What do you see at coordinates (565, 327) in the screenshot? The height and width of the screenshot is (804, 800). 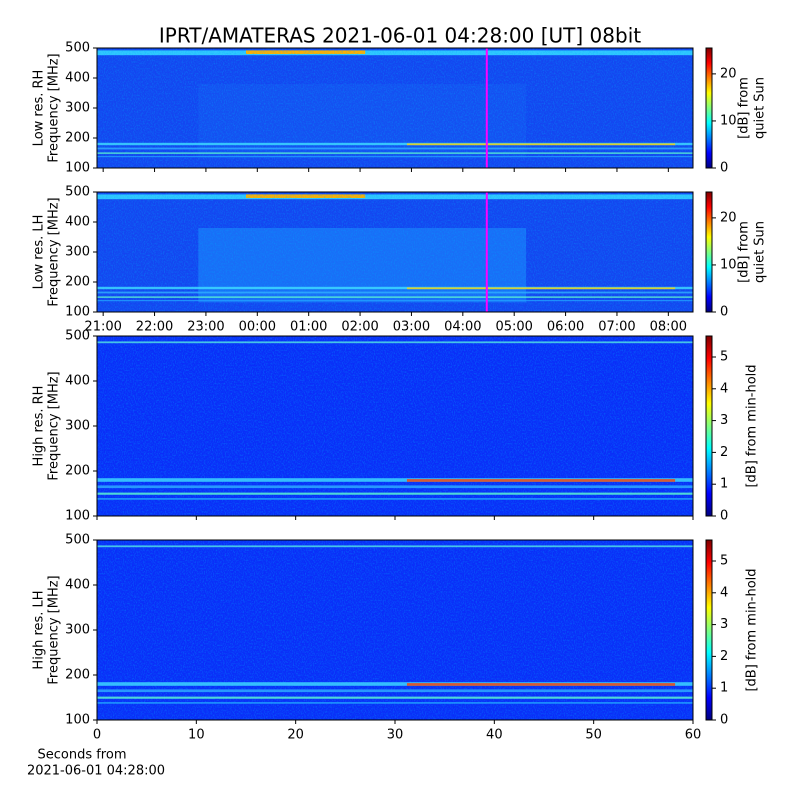 I see `x-tick-label: 06:00` at bounding box center [565, 327].